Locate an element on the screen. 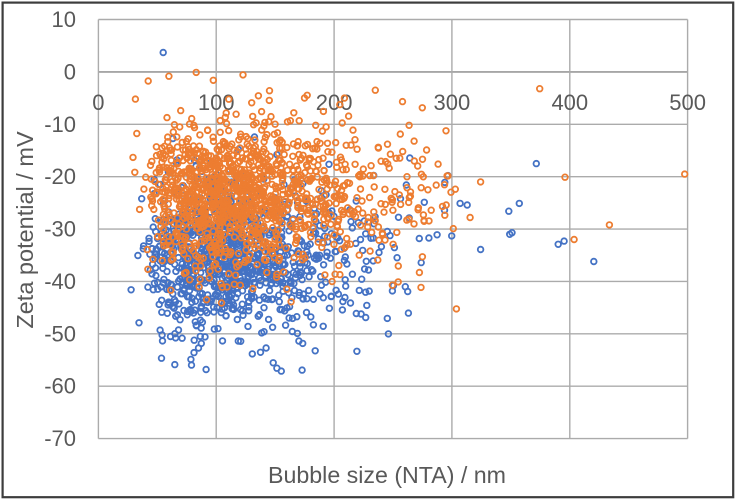  svg-text: 200 is located at coordinates (334, 102).